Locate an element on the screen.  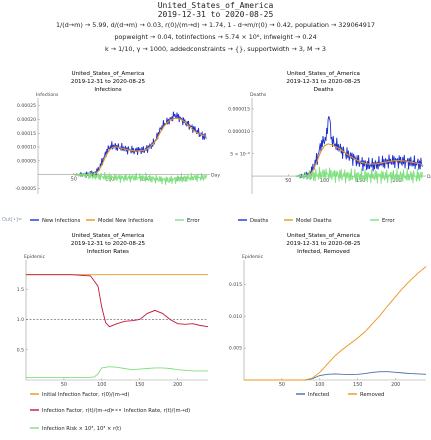
param-item: infweight → 0.24 is located at coordinates (290, 37).